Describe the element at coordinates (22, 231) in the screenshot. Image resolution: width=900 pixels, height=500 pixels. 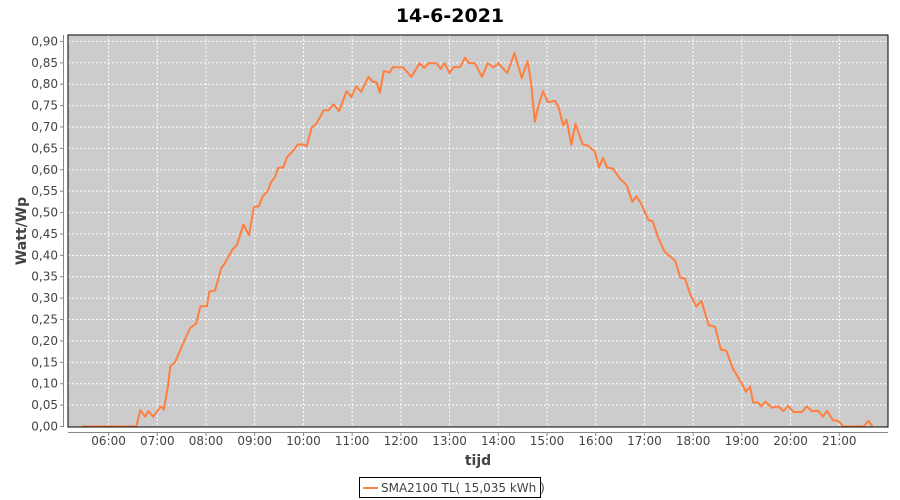
I see `y-axis-label: Watt/Wp` at that location.